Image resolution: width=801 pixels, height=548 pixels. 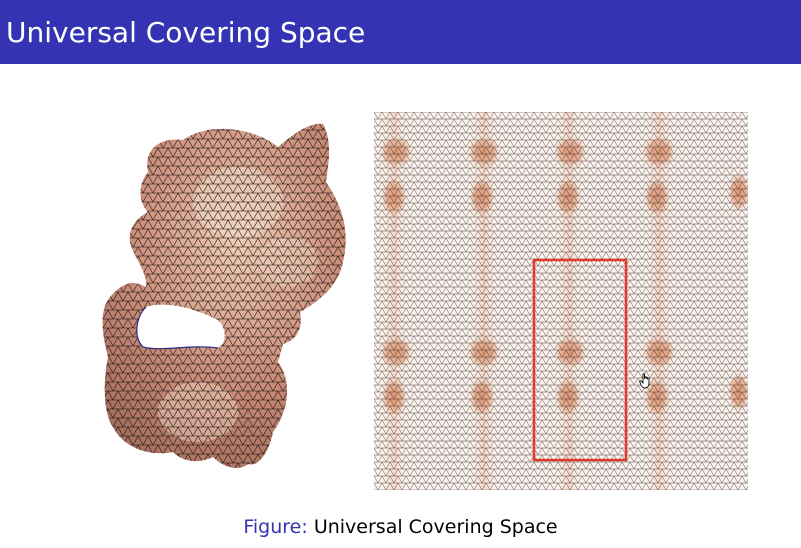 I want to click on fundamental-domain-box, so click(x=580, y=360).